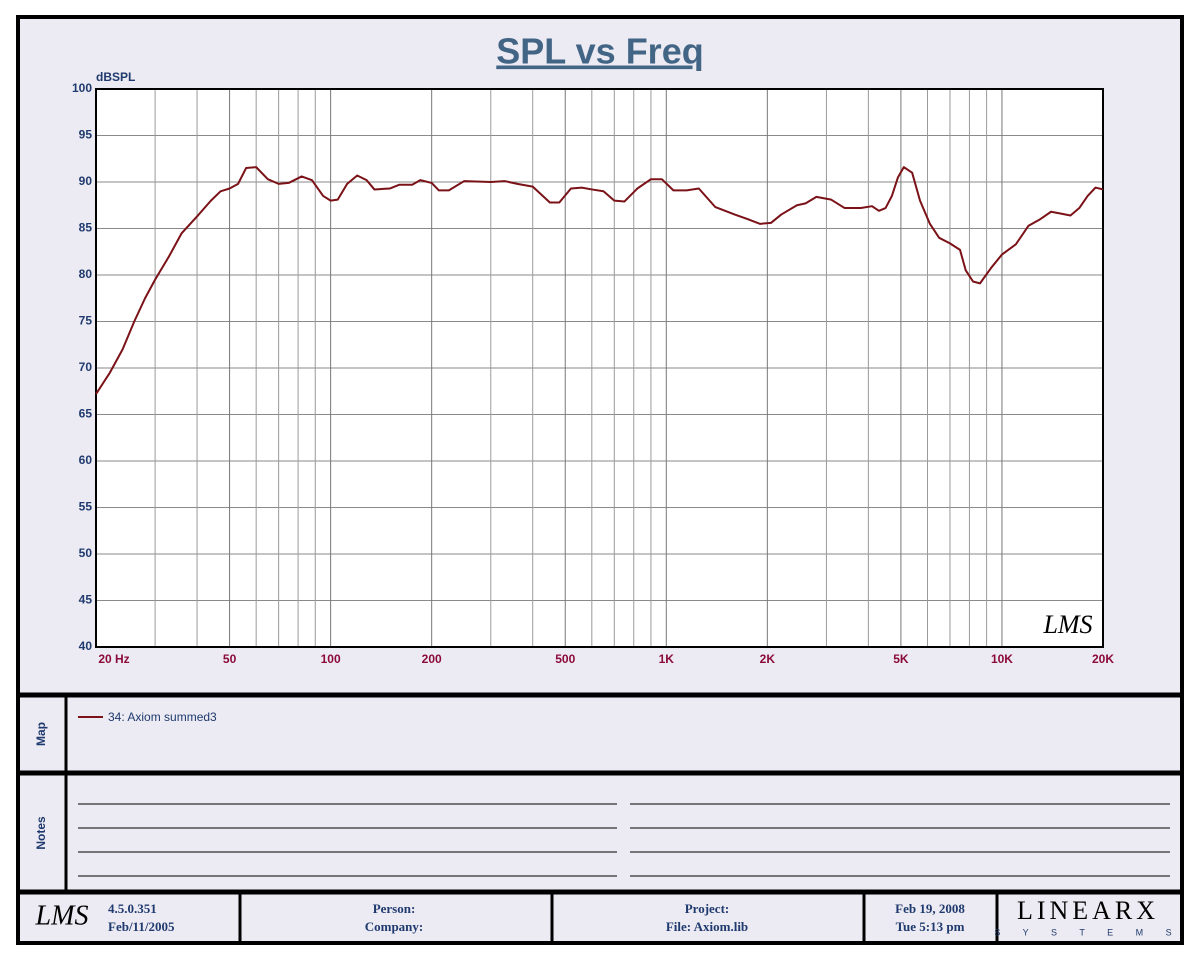 This screenshot has width=1200, height=965. Describe the element at coordinates (113, 659) in the screenshot. I see `x-tick-label: 20 Hz` at that location.